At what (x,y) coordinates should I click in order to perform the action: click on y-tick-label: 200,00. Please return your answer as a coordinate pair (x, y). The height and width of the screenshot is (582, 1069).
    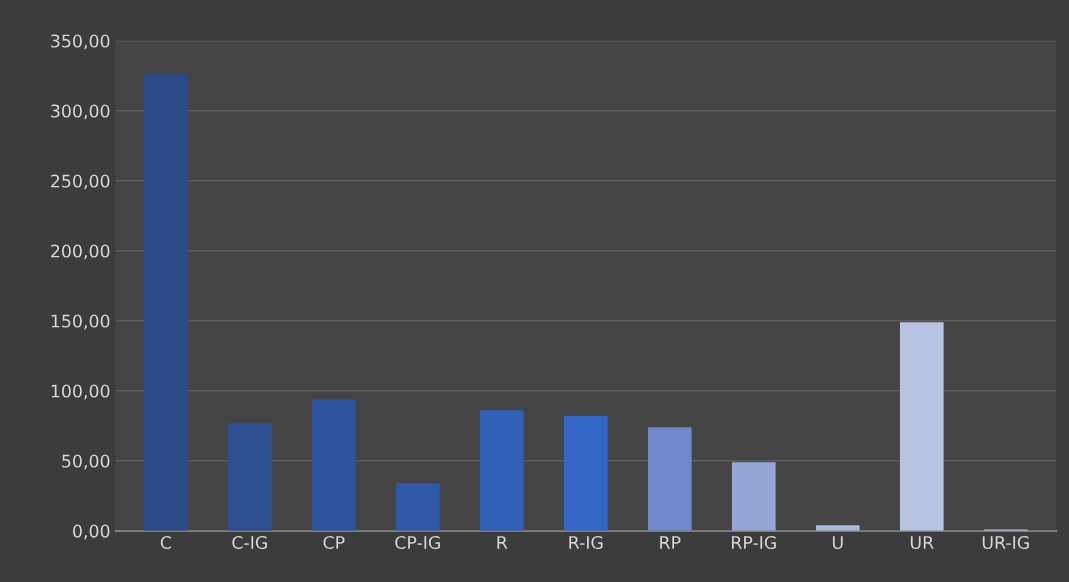
    Looking at the image, I should click on (80, 252).